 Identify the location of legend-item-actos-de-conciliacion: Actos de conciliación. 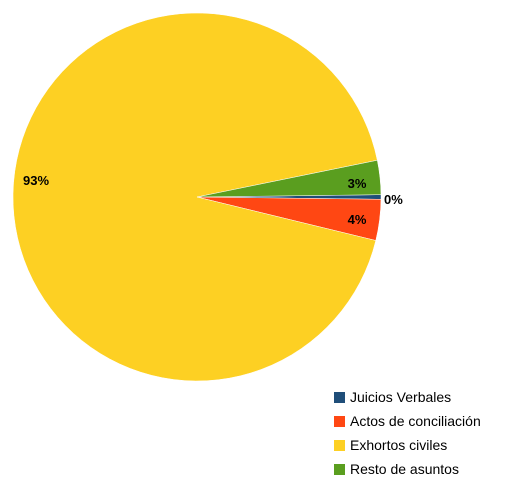
(407, 421).